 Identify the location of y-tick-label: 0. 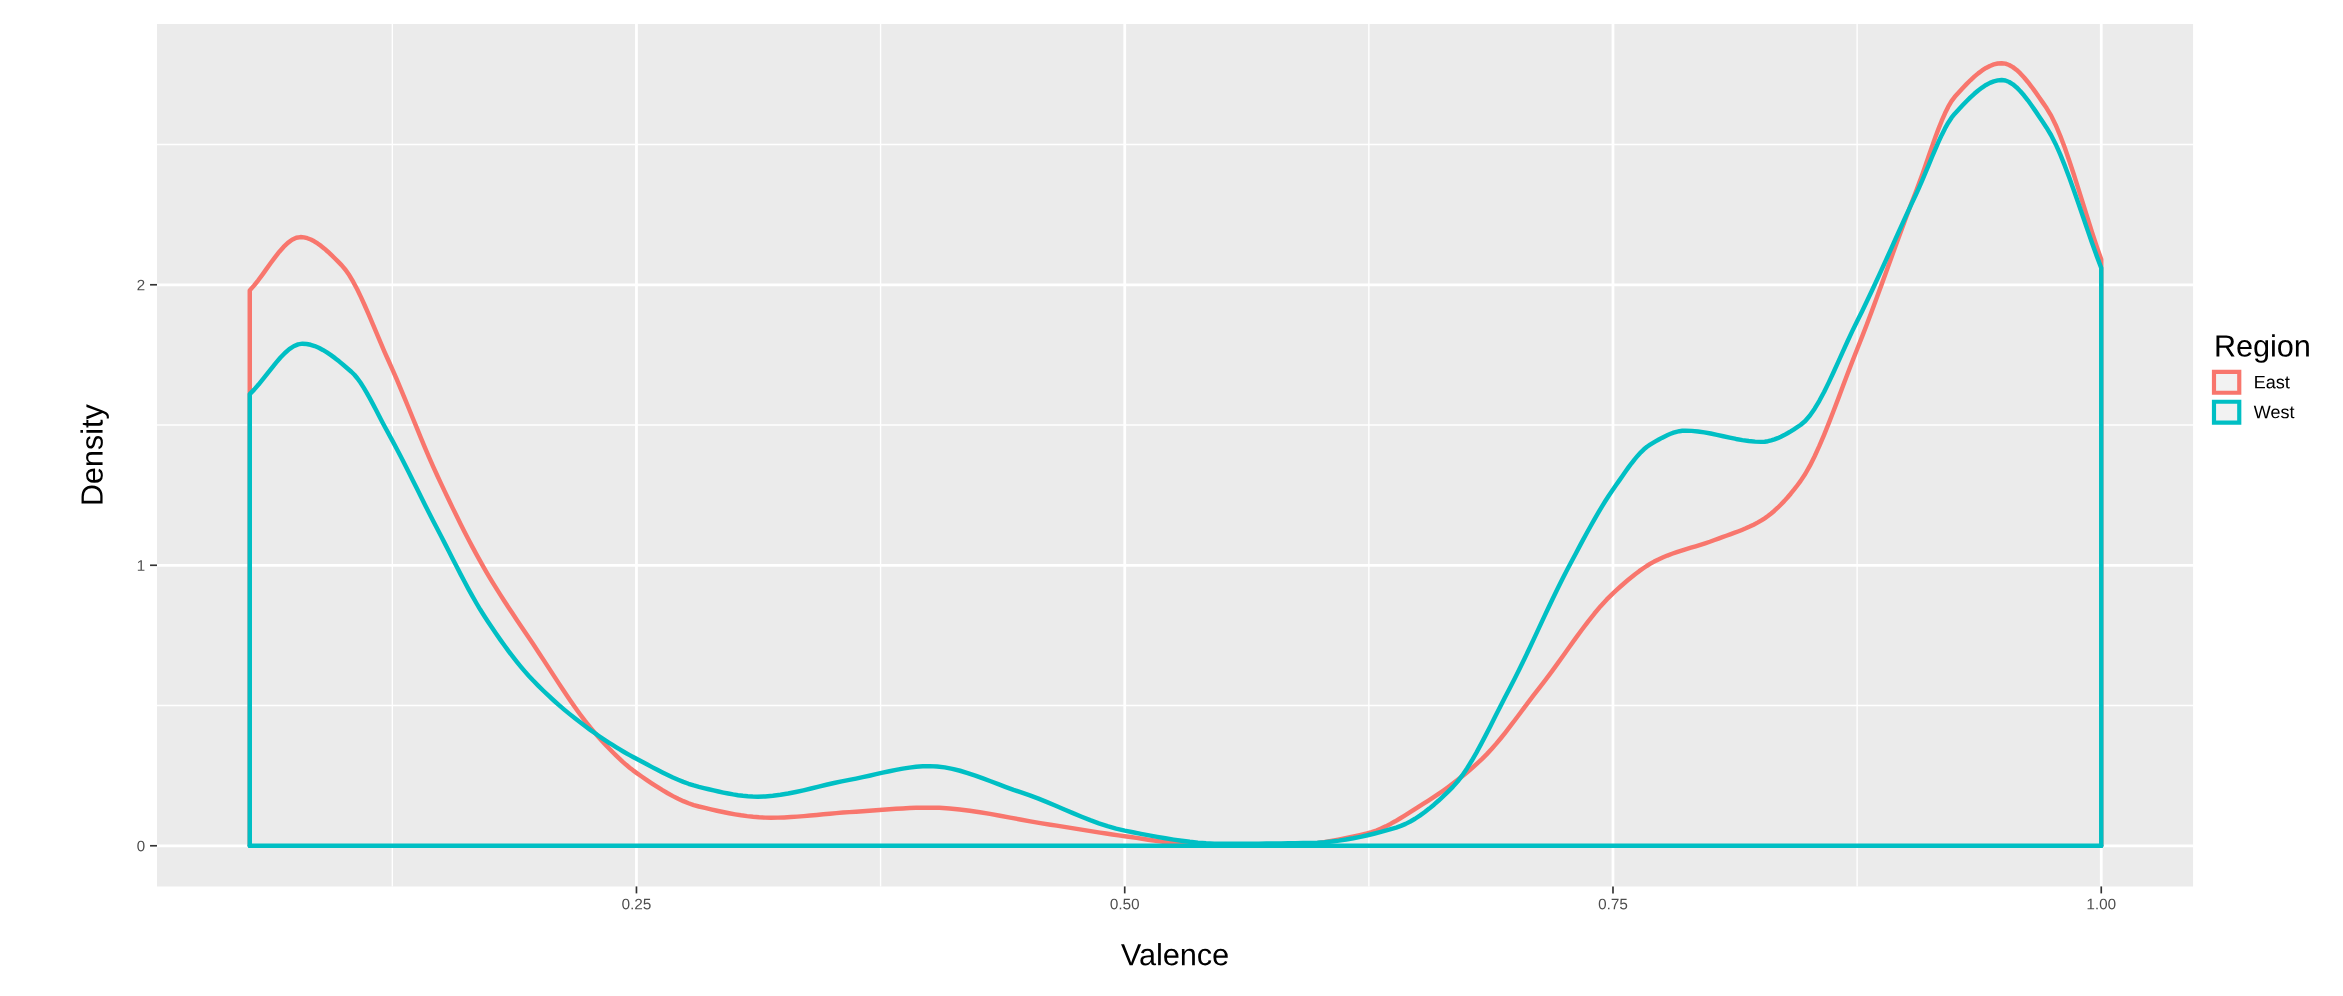
(141, 846).